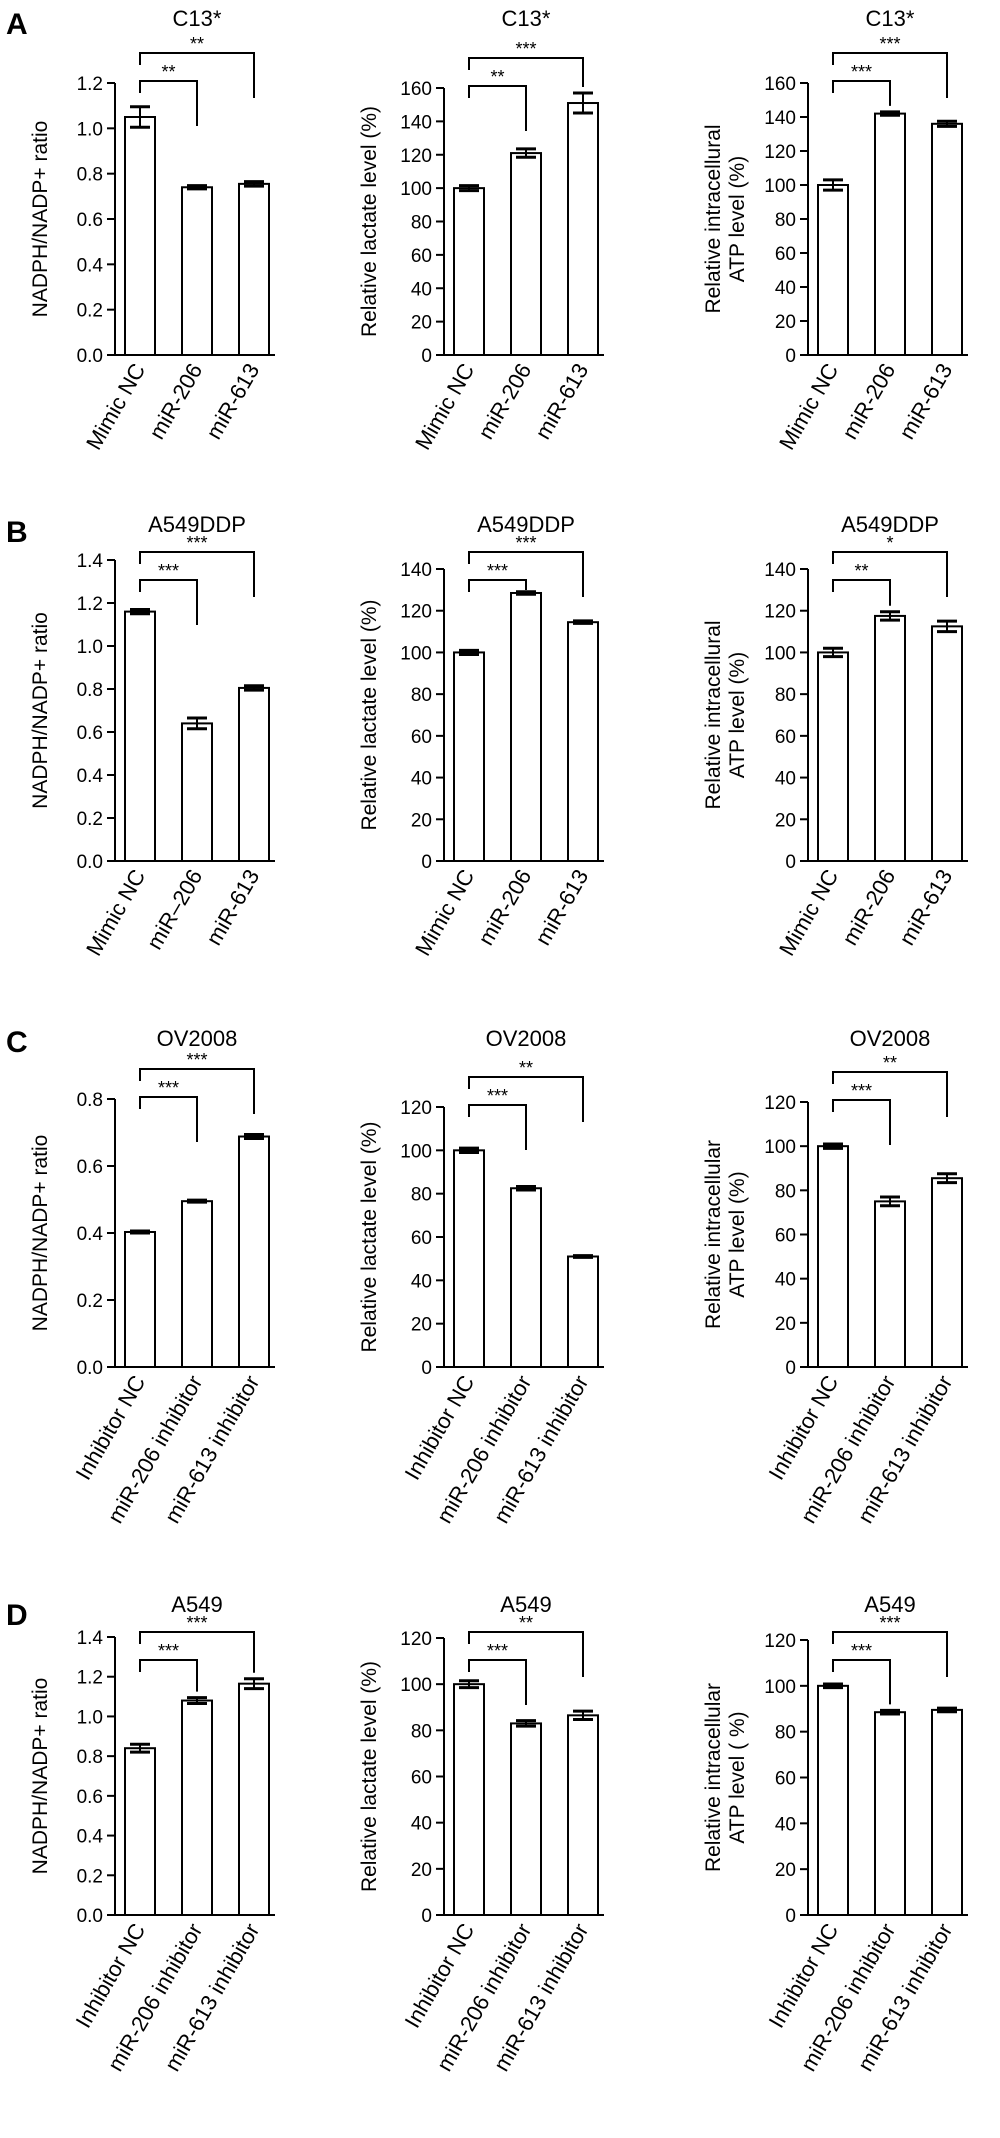 The width and height of the screenshot is (1000, 2138). Describe the element at coordinates (737, 1777) in the screenshot. I see `y-axis-label: ATP level ( %)` at that location.